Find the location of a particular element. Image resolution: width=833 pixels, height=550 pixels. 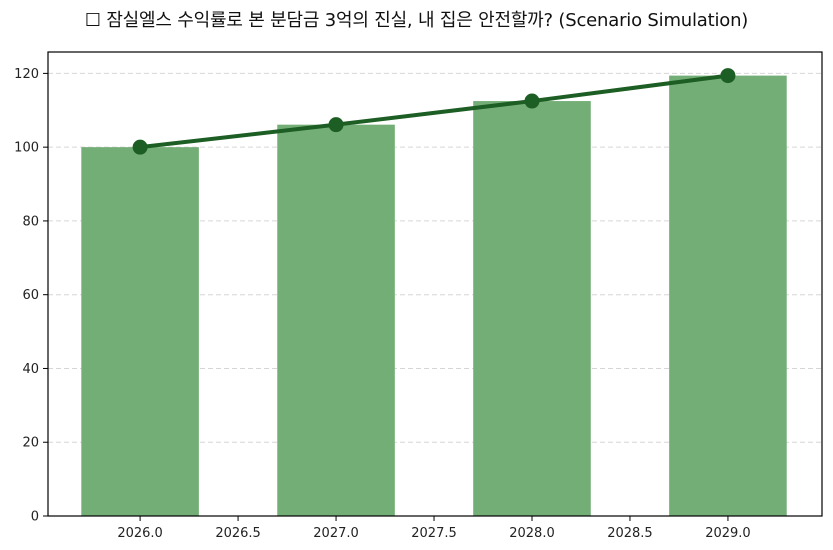

data-point-2028 is located at coordinates (532, 101).